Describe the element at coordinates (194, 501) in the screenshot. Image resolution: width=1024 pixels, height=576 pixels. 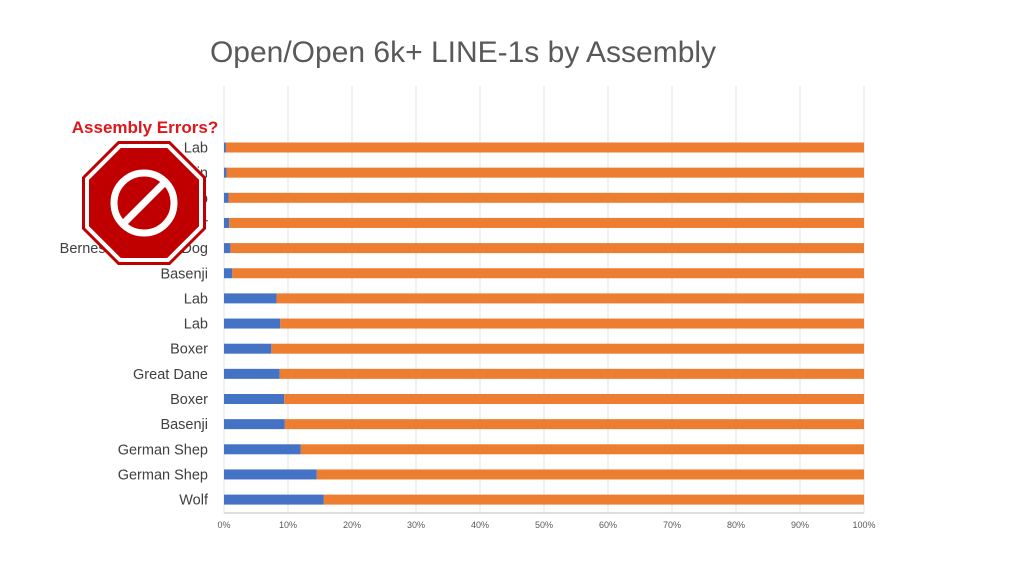
I see `category-label: Wolf` at that location.